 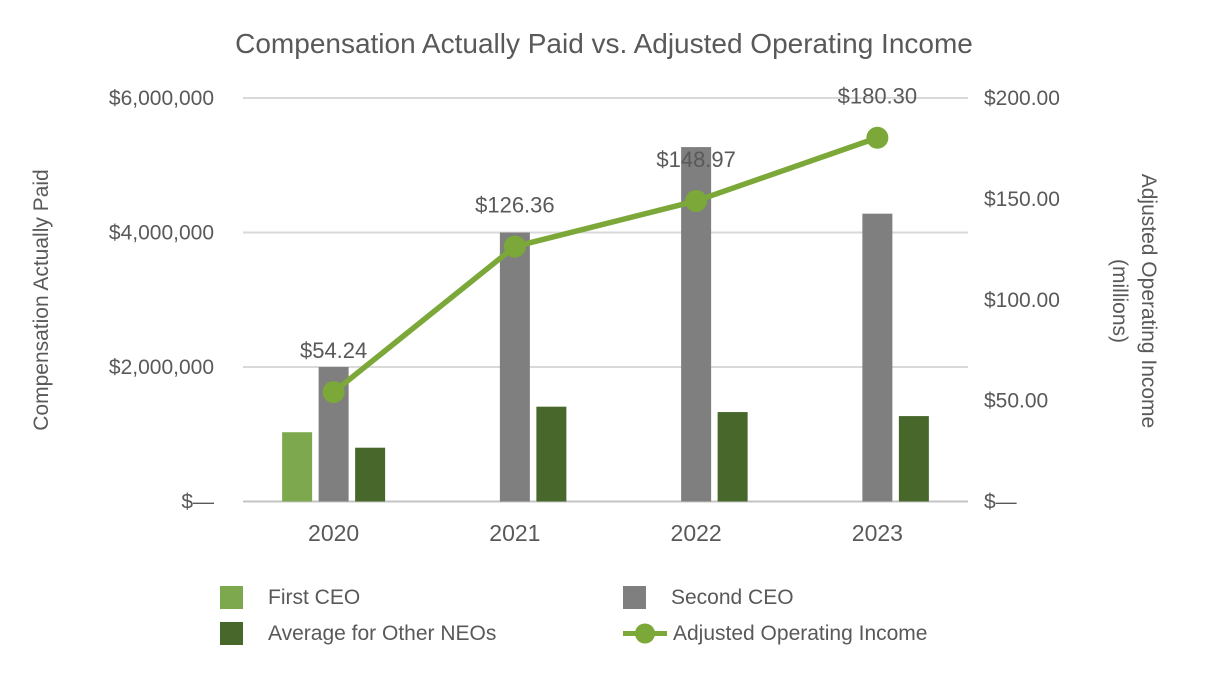 I want to click on line-value-label-2021: $126.36, so click(x=515, y=205).